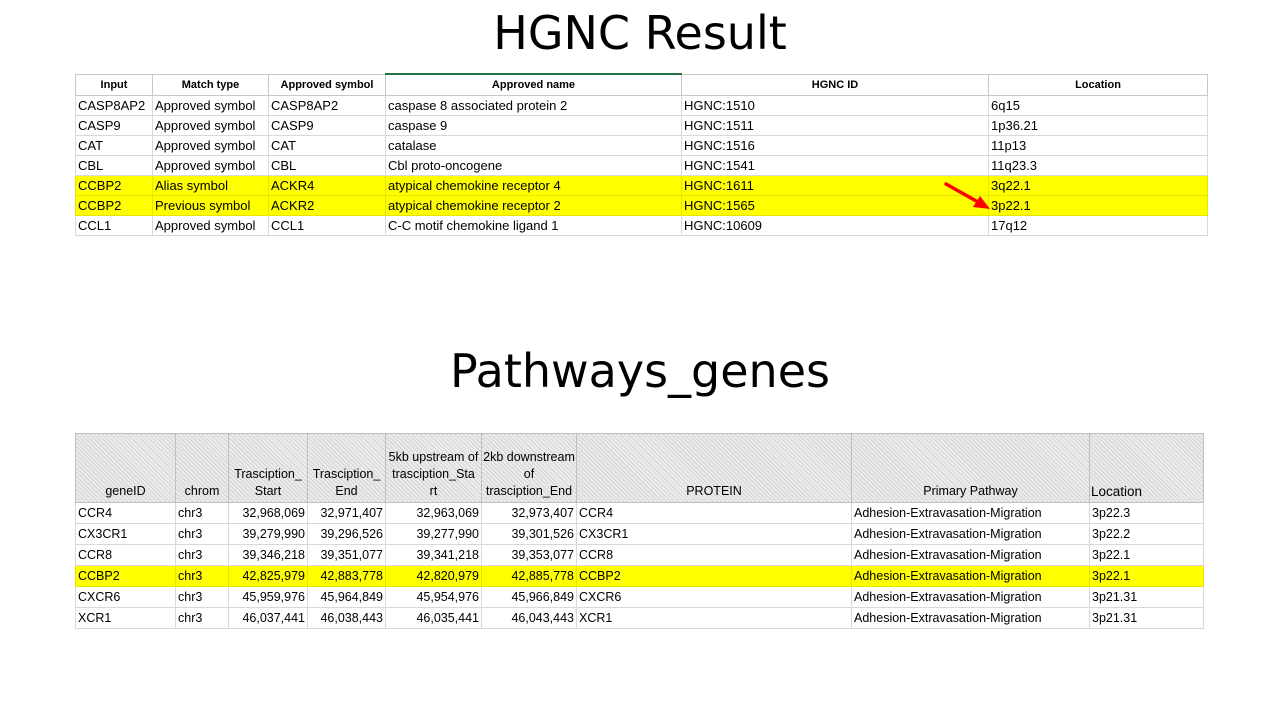 The width and height of the screenshot is (1280, 720). Describe the element at coordinates (1098, 125) in the screenshot. I see `table-cell: 1p36.21` at that location.